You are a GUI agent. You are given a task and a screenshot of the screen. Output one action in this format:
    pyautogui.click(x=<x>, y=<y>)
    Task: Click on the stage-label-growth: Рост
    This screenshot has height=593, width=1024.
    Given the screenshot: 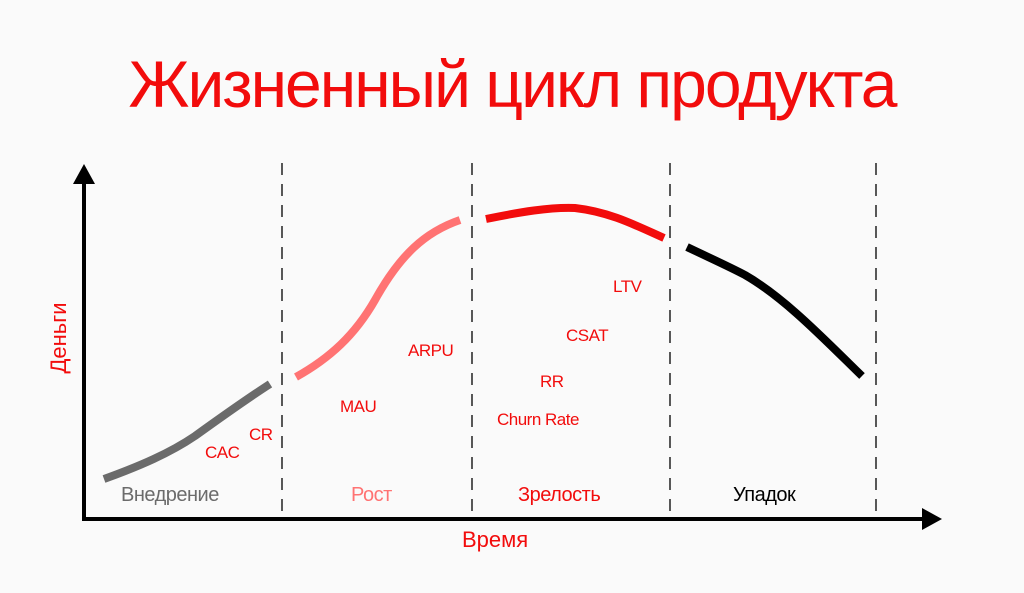 What is the action you would take?
    pyautogui.click(x=371, y=495)
    